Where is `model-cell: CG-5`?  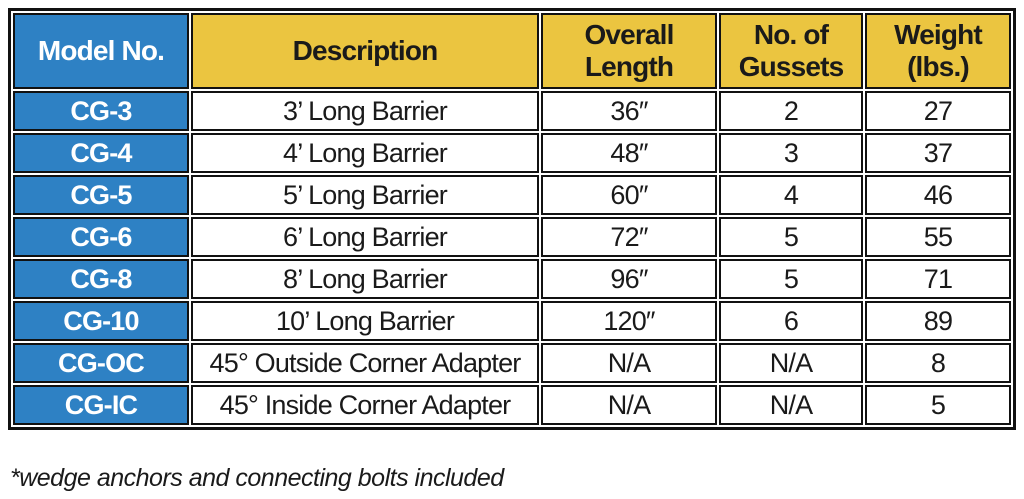
model-cell: CG-5 is located at coordinates (101, 195).